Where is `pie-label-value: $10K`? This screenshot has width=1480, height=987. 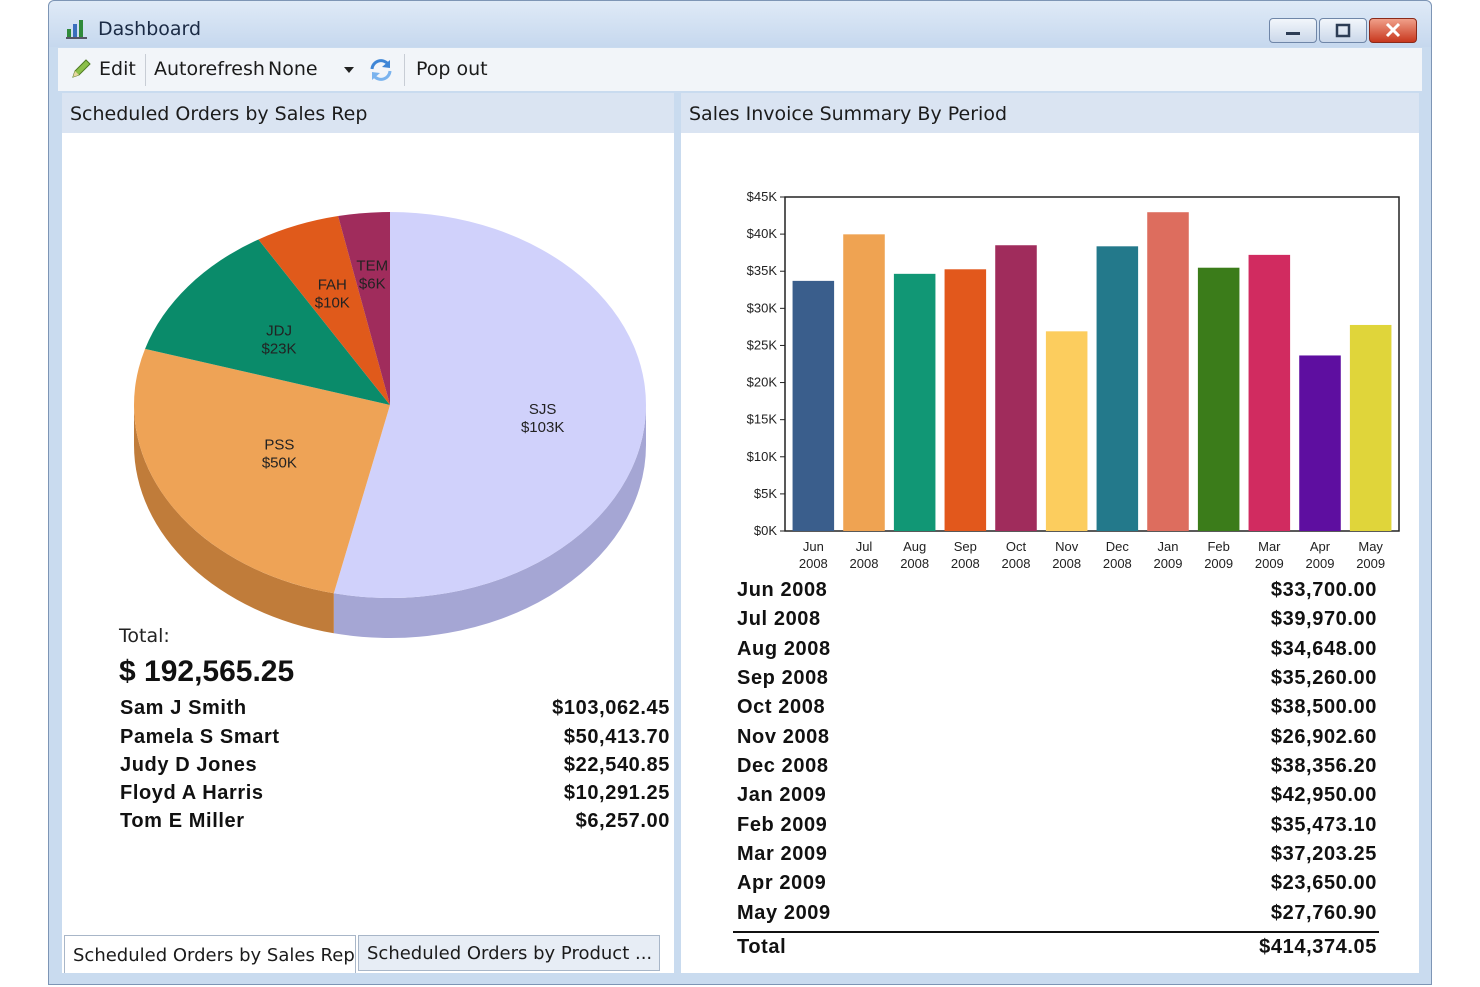 pie-label-value: $10K is located at coordinates (332, 303).